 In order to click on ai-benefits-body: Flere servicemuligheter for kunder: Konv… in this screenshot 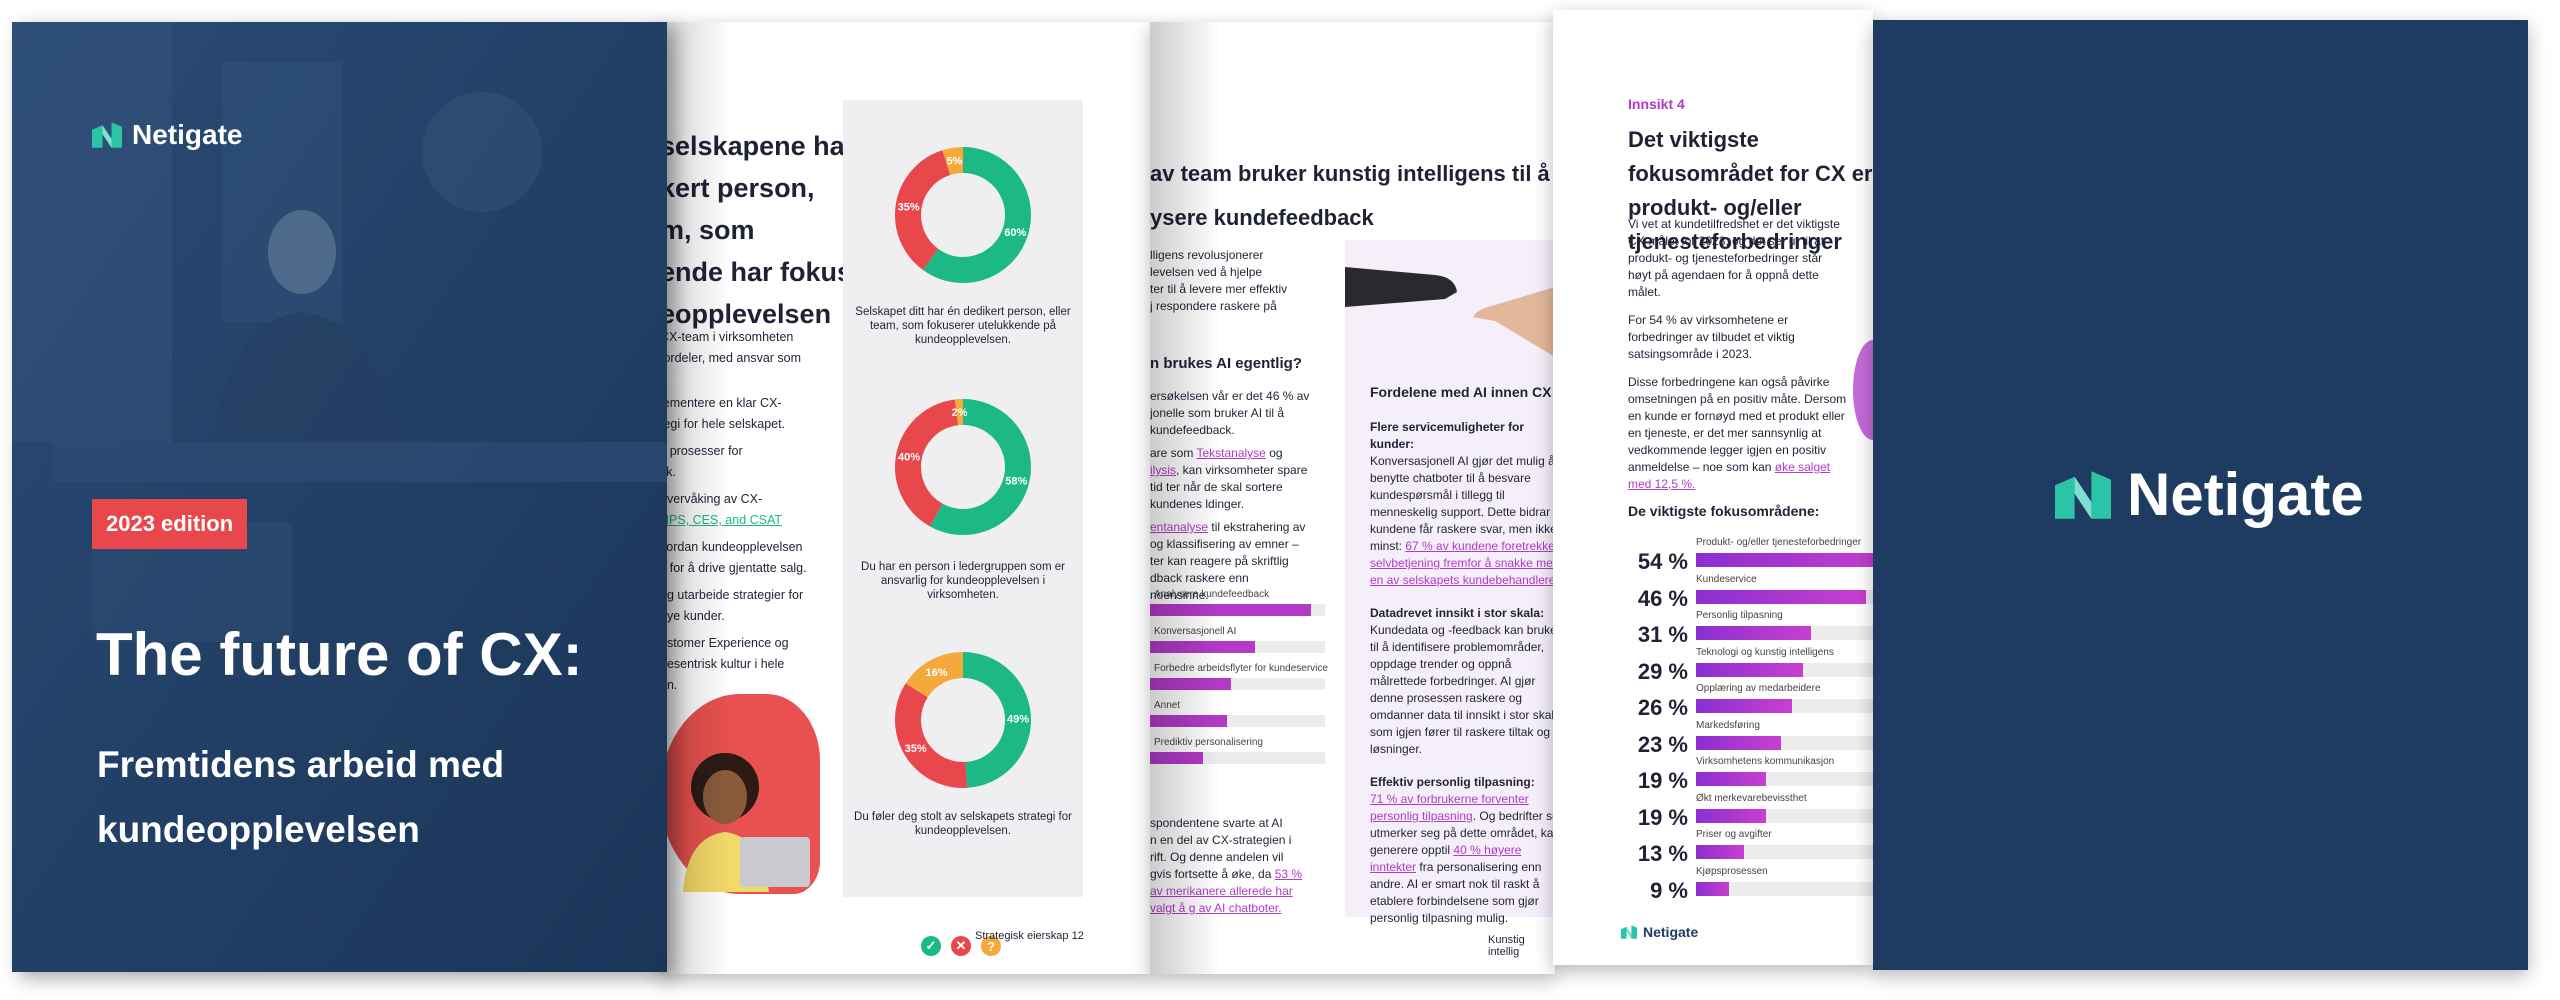, I will do `click(1462, 681)`.